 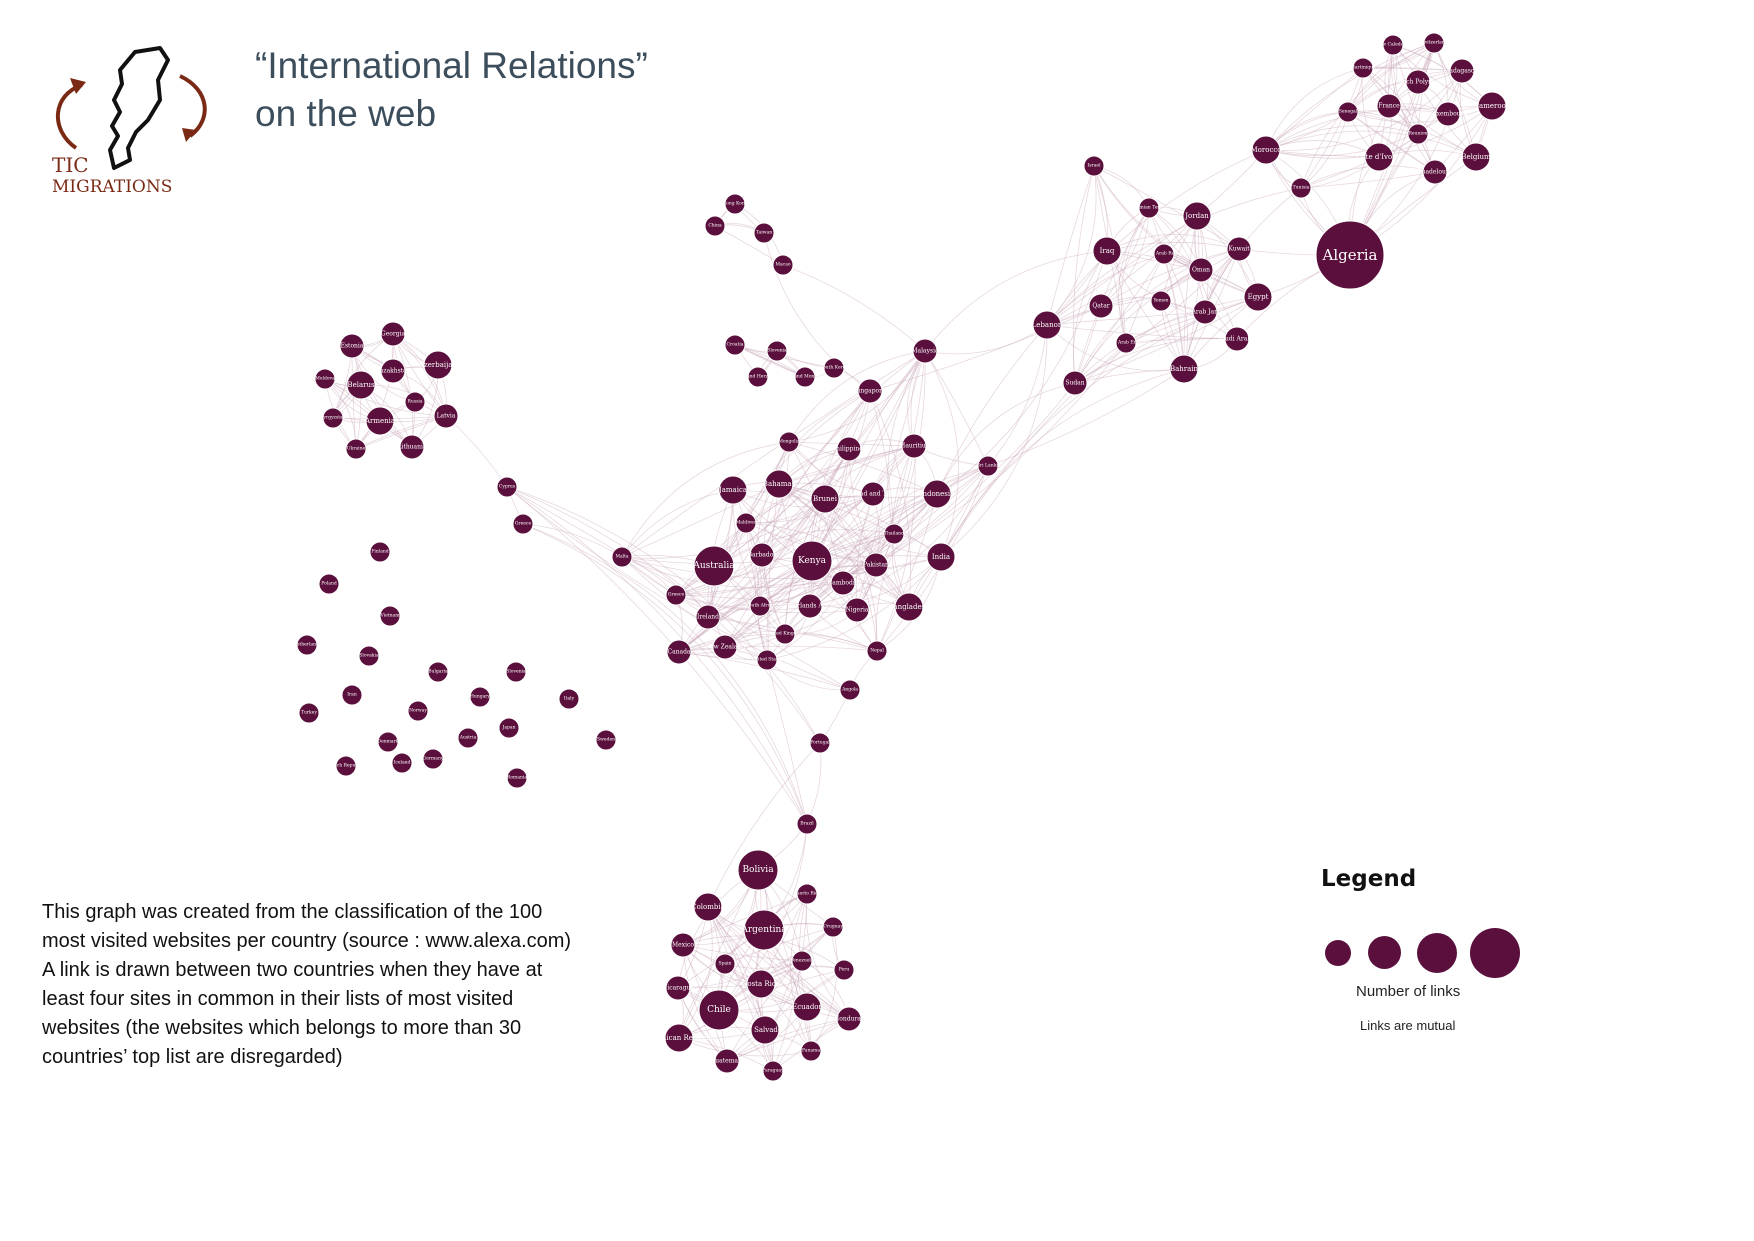 What do you see at coordinates (708, 617) in the screenshot?
I see `node-label: Ireland` at bounding box center [708, 617].